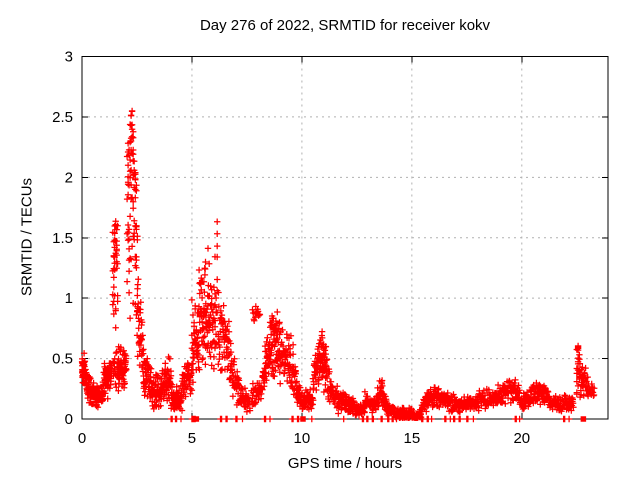  Describe the element at coordinates (82, 438) in the screenshot. I see `x-tick-label: 0` at that location.